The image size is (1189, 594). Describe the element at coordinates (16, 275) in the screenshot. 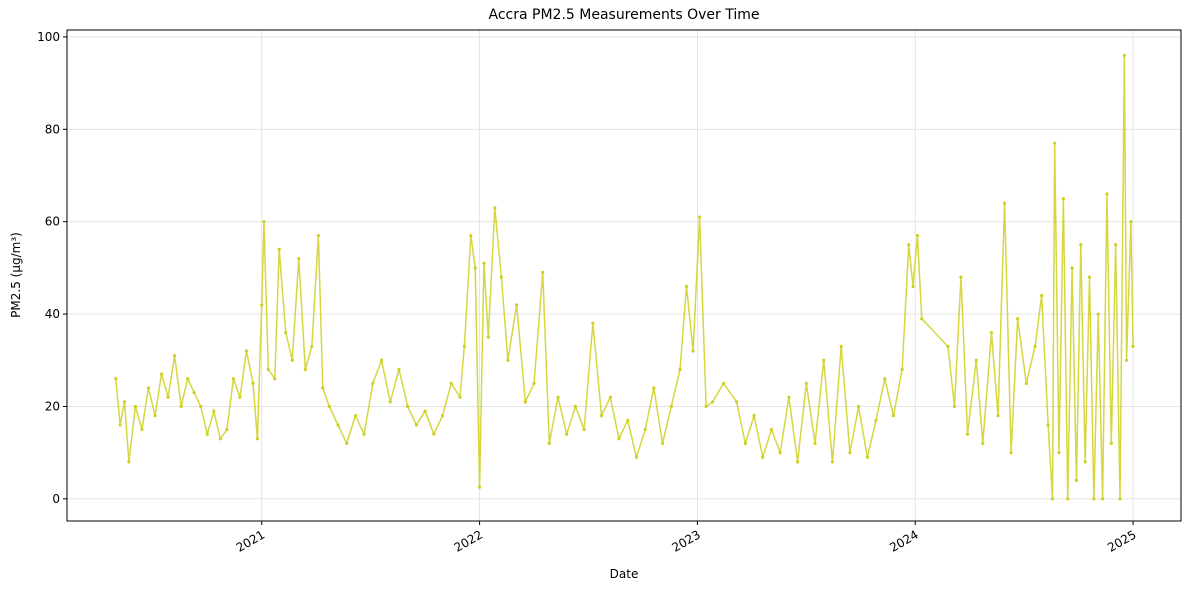

I see `y-axis-label: PM2.5 (µg/m³)` at that location.